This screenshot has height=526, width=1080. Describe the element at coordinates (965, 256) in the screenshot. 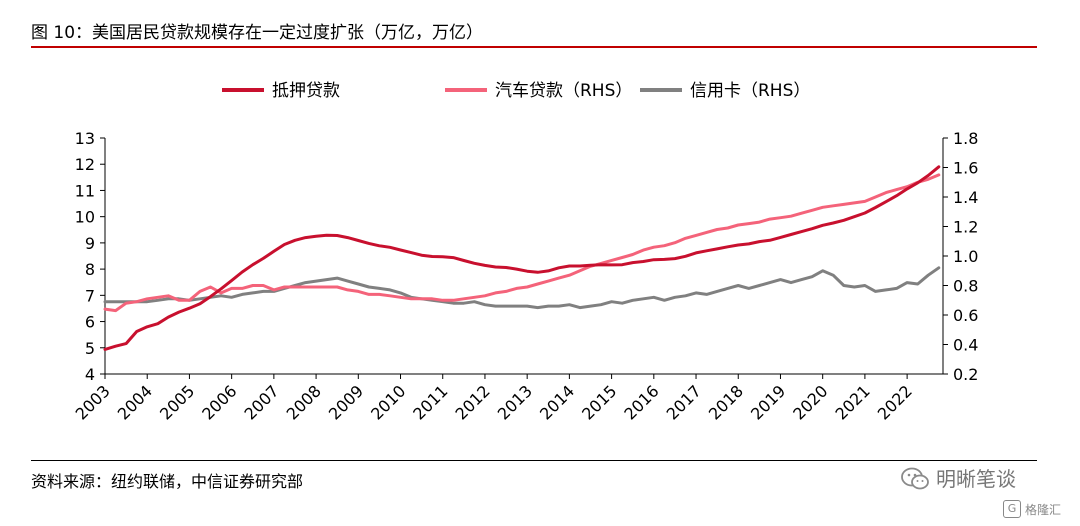

I see `right-tick-label: 1.0` at that location.